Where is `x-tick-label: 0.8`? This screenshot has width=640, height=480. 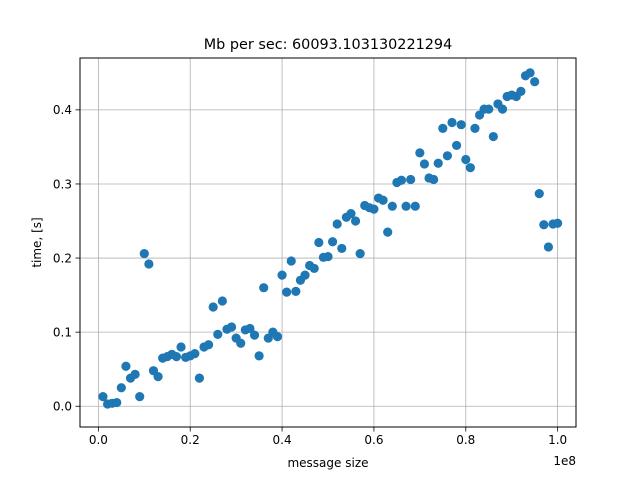 x-tick-label: 0.8 is located at coordinates (465, 440).